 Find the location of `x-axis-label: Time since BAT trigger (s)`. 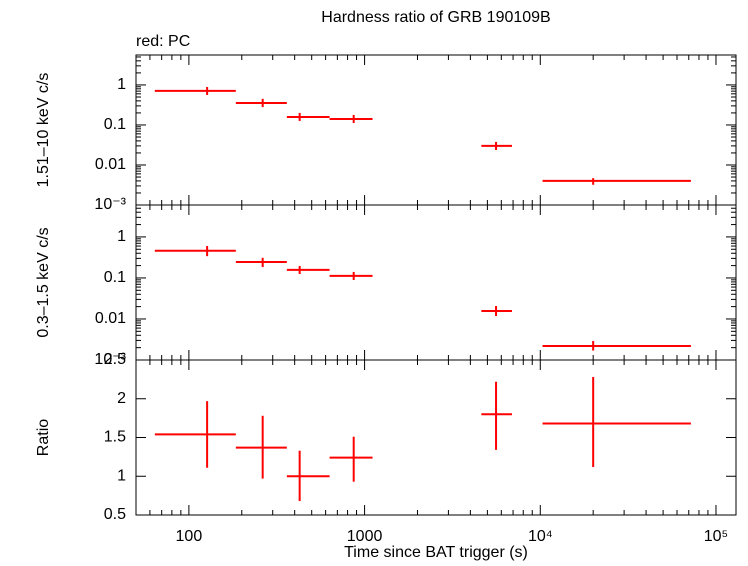

x-axis-label: Time since BAT trigger (s) is located at coordinates (436, 552).